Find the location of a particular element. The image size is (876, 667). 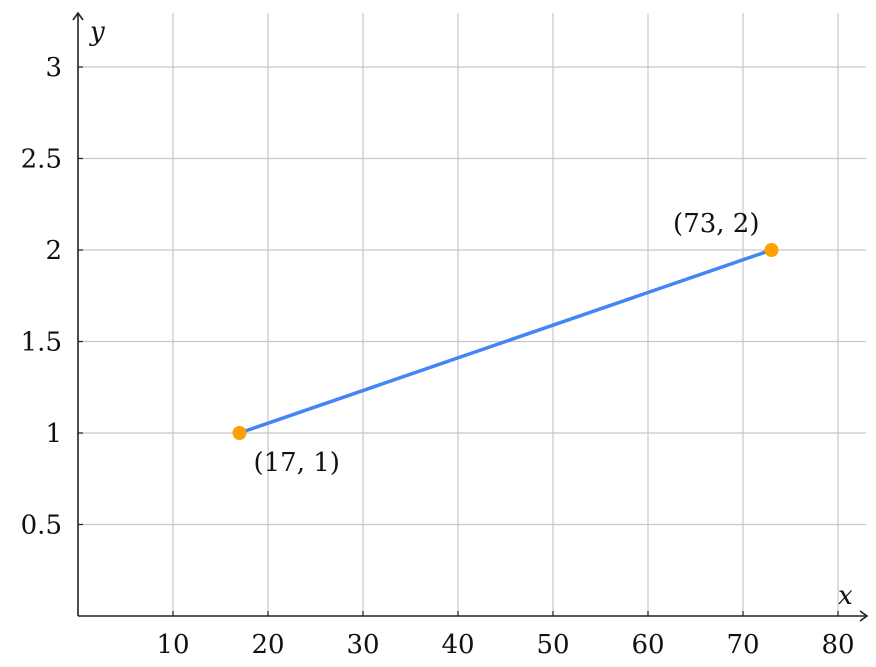

y-axis-arrow is located at coordinates (78, 16).